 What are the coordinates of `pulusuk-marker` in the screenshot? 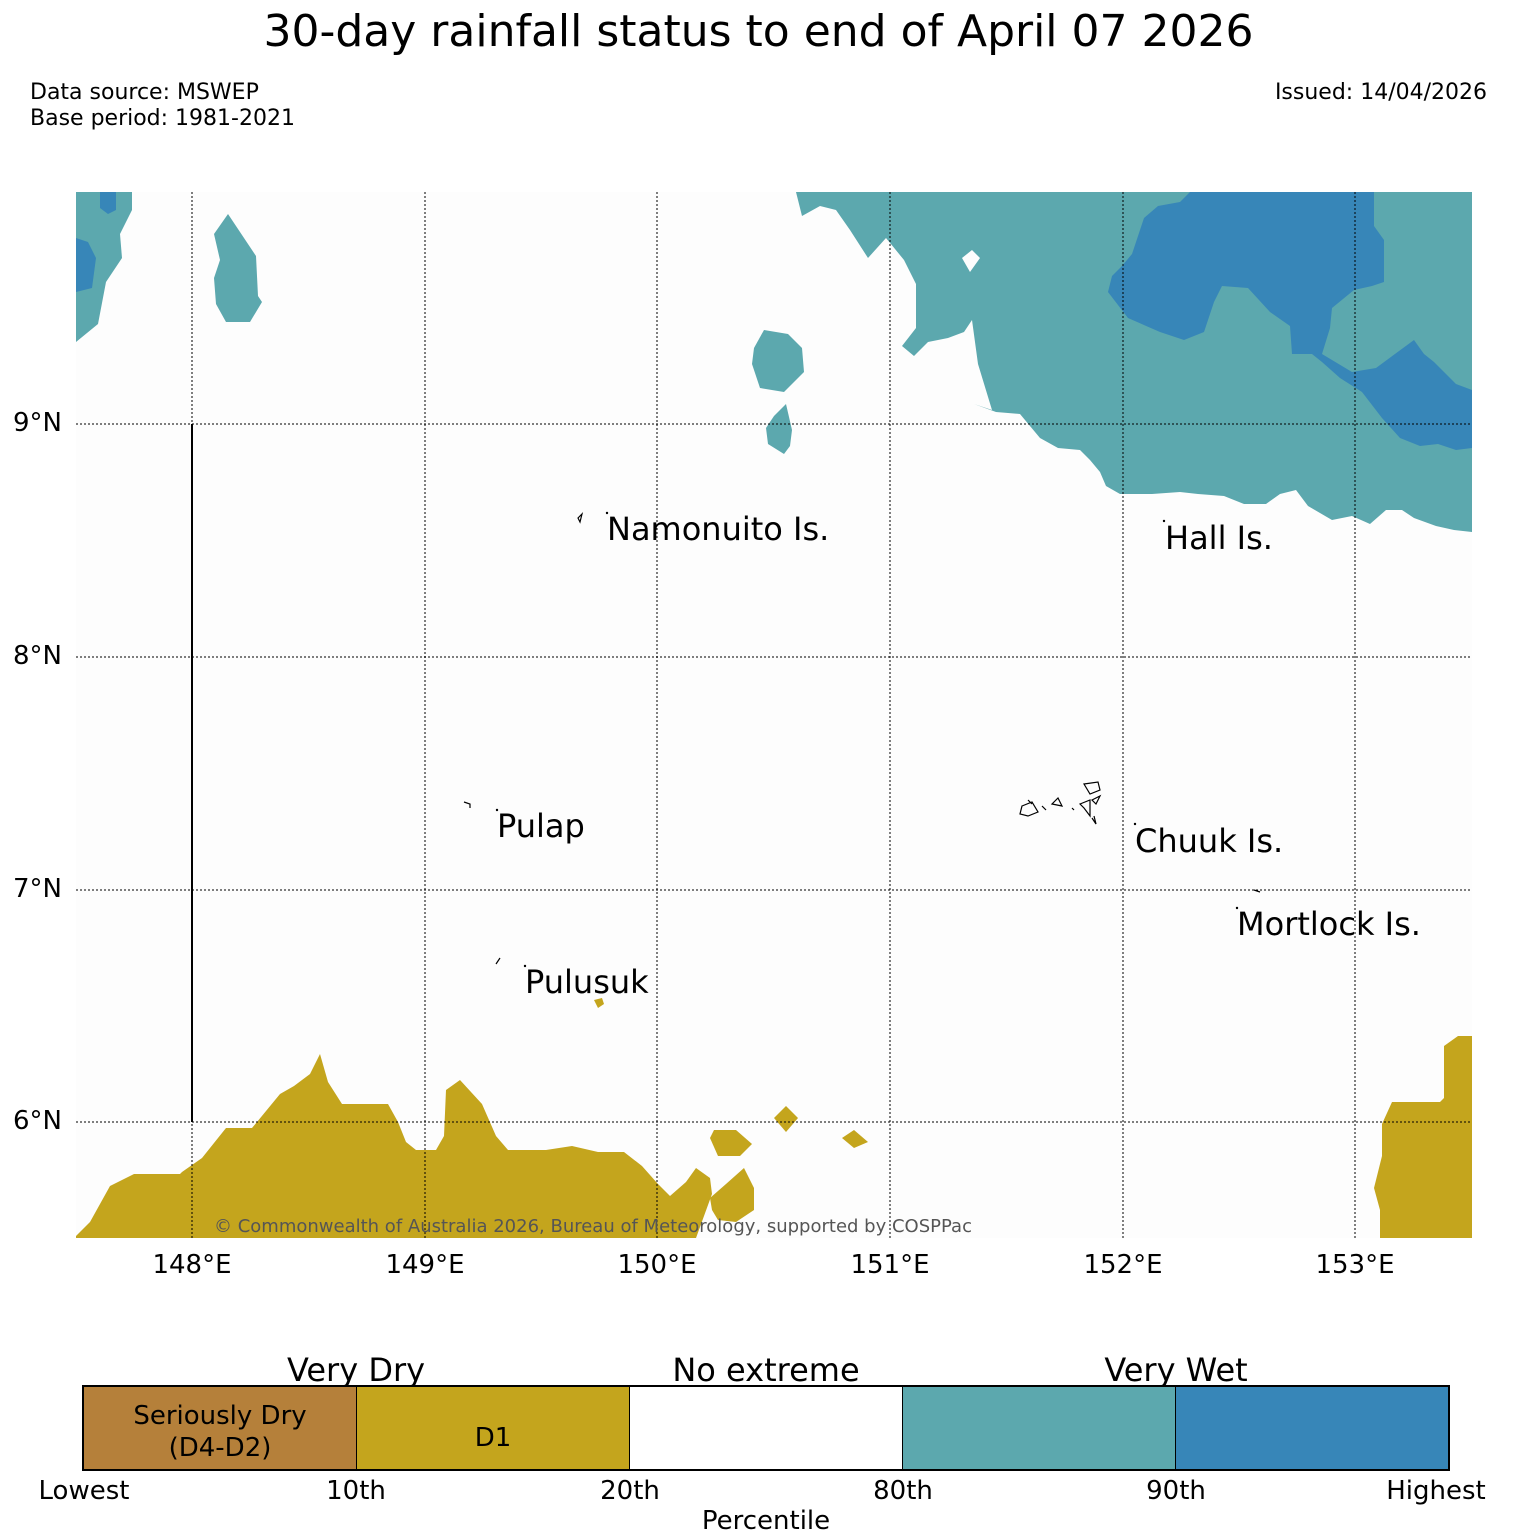 It's located at (525, 966).